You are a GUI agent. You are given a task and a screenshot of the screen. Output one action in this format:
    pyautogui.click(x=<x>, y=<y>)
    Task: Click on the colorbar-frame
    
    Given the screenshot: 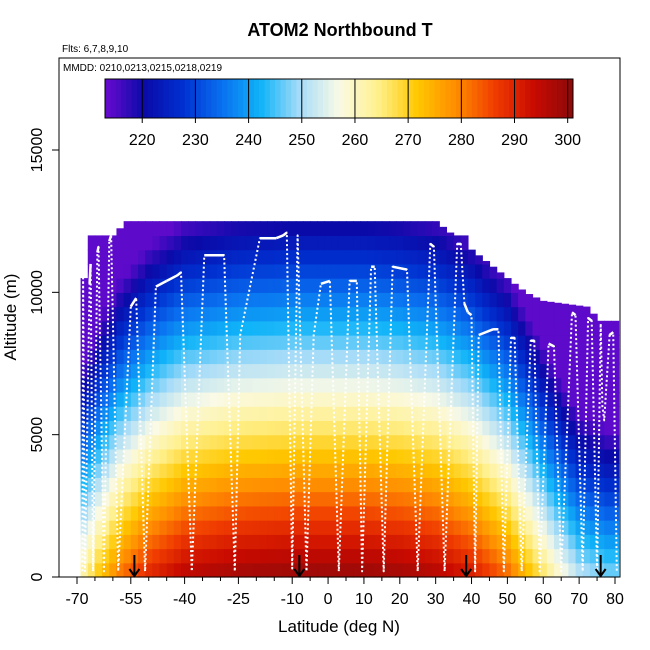 What is the action you would take?
    pyautogui.click(x=339, y=98)
    